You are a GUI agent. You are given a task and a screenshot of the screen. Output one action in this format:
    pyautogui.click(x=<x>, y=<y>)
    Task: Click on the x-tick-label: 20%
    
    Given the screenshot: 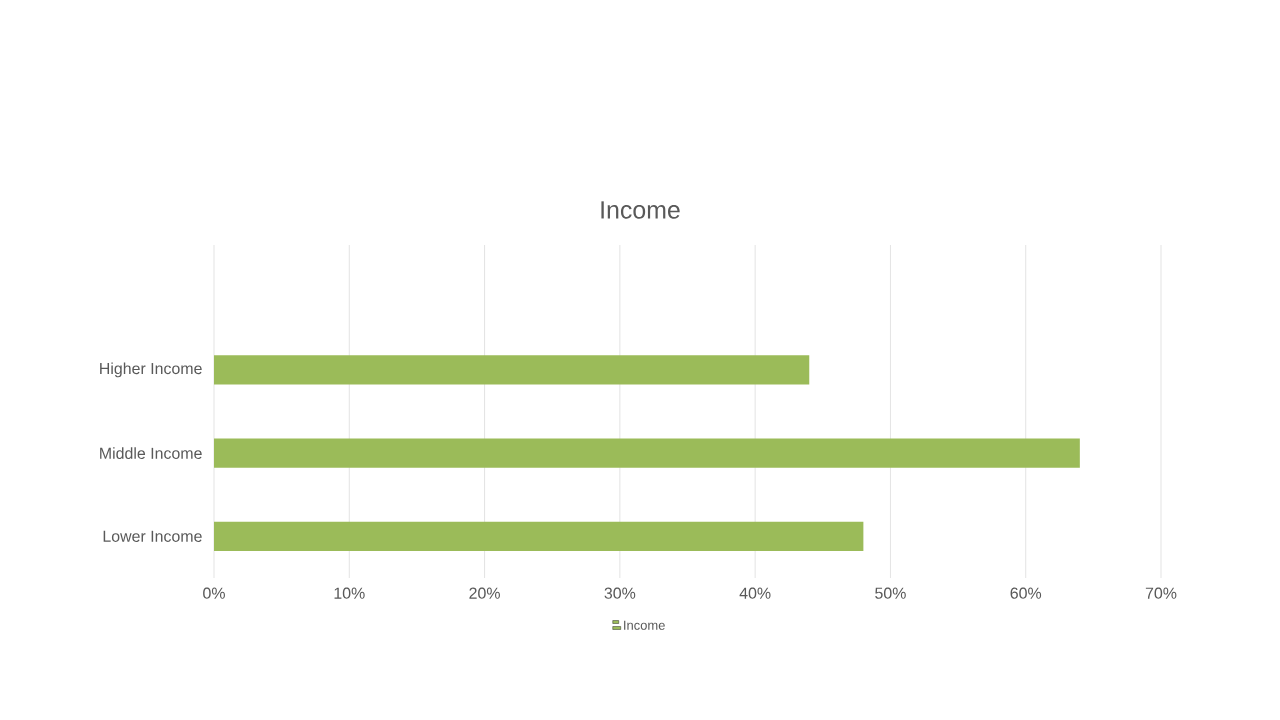 What is the action you would take?
    pyautogui.click(x=484, y=593)
    